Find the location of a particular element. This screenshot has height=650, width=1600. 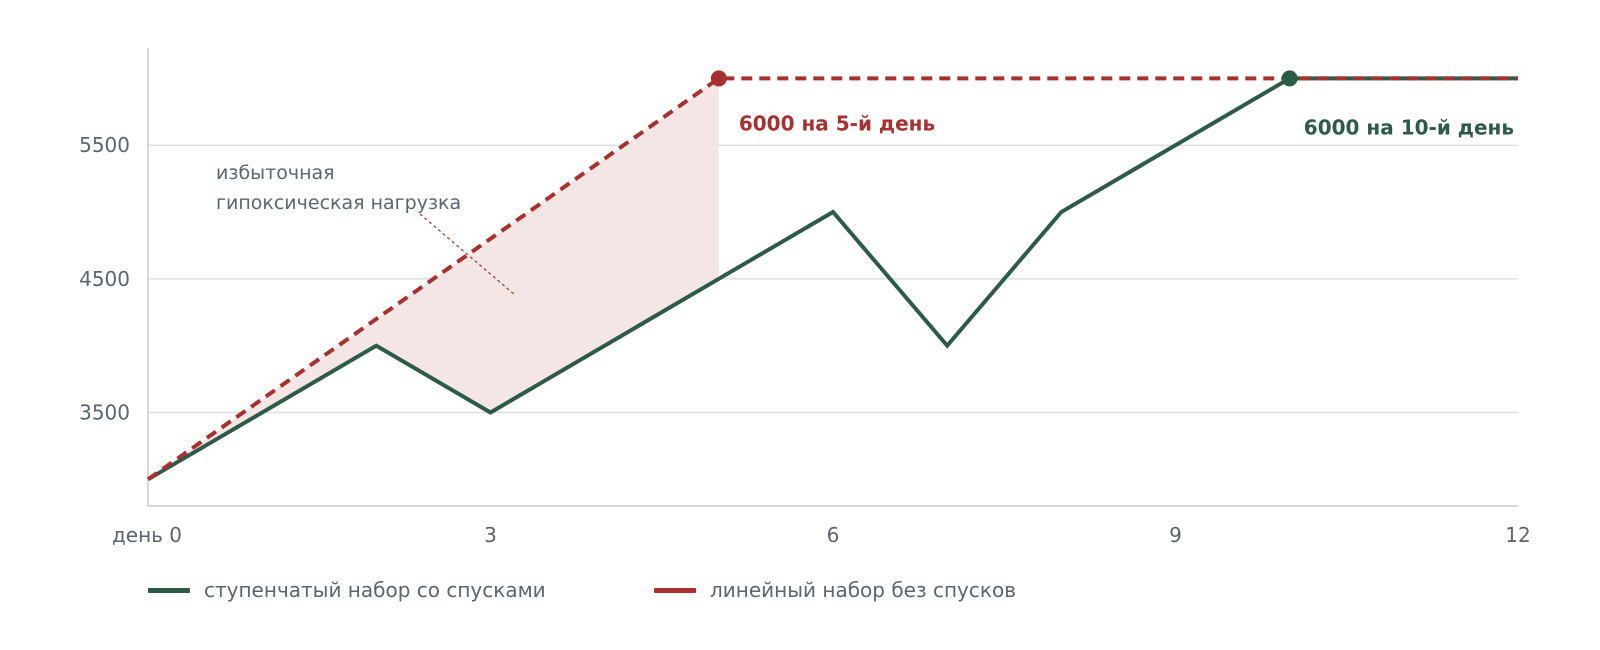

legend-label-stepped: ступенчатый набор со спусками is located at coordinates (375, 590).